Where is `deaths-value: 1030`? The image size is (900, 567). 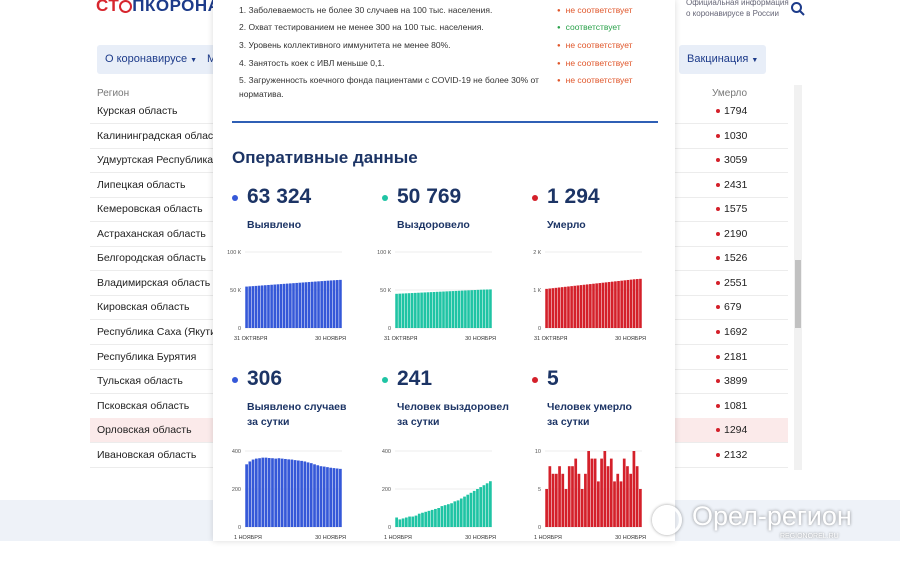 deaths-value: 1030 is located at coordinates (731, 136).